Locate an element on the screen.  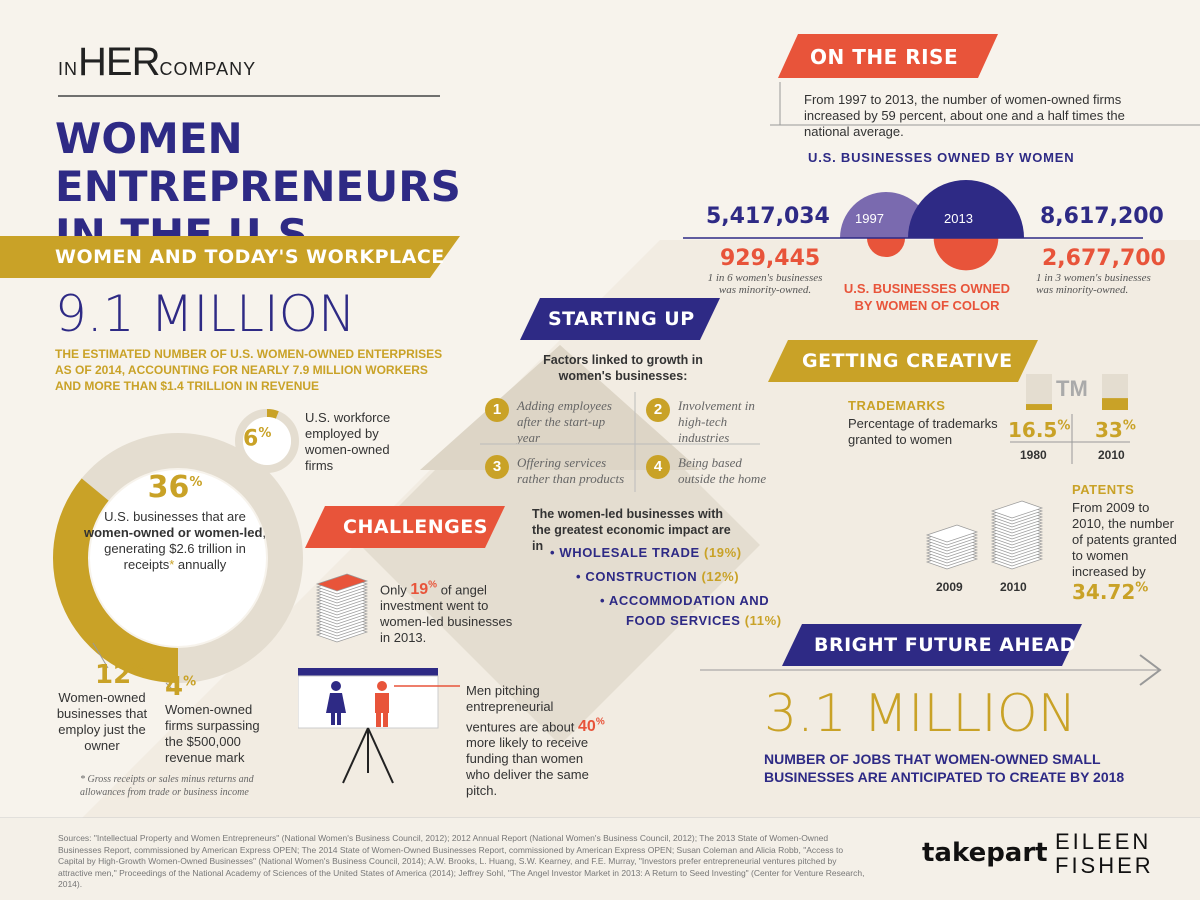
man-icon is located at coordinates (382, 704).